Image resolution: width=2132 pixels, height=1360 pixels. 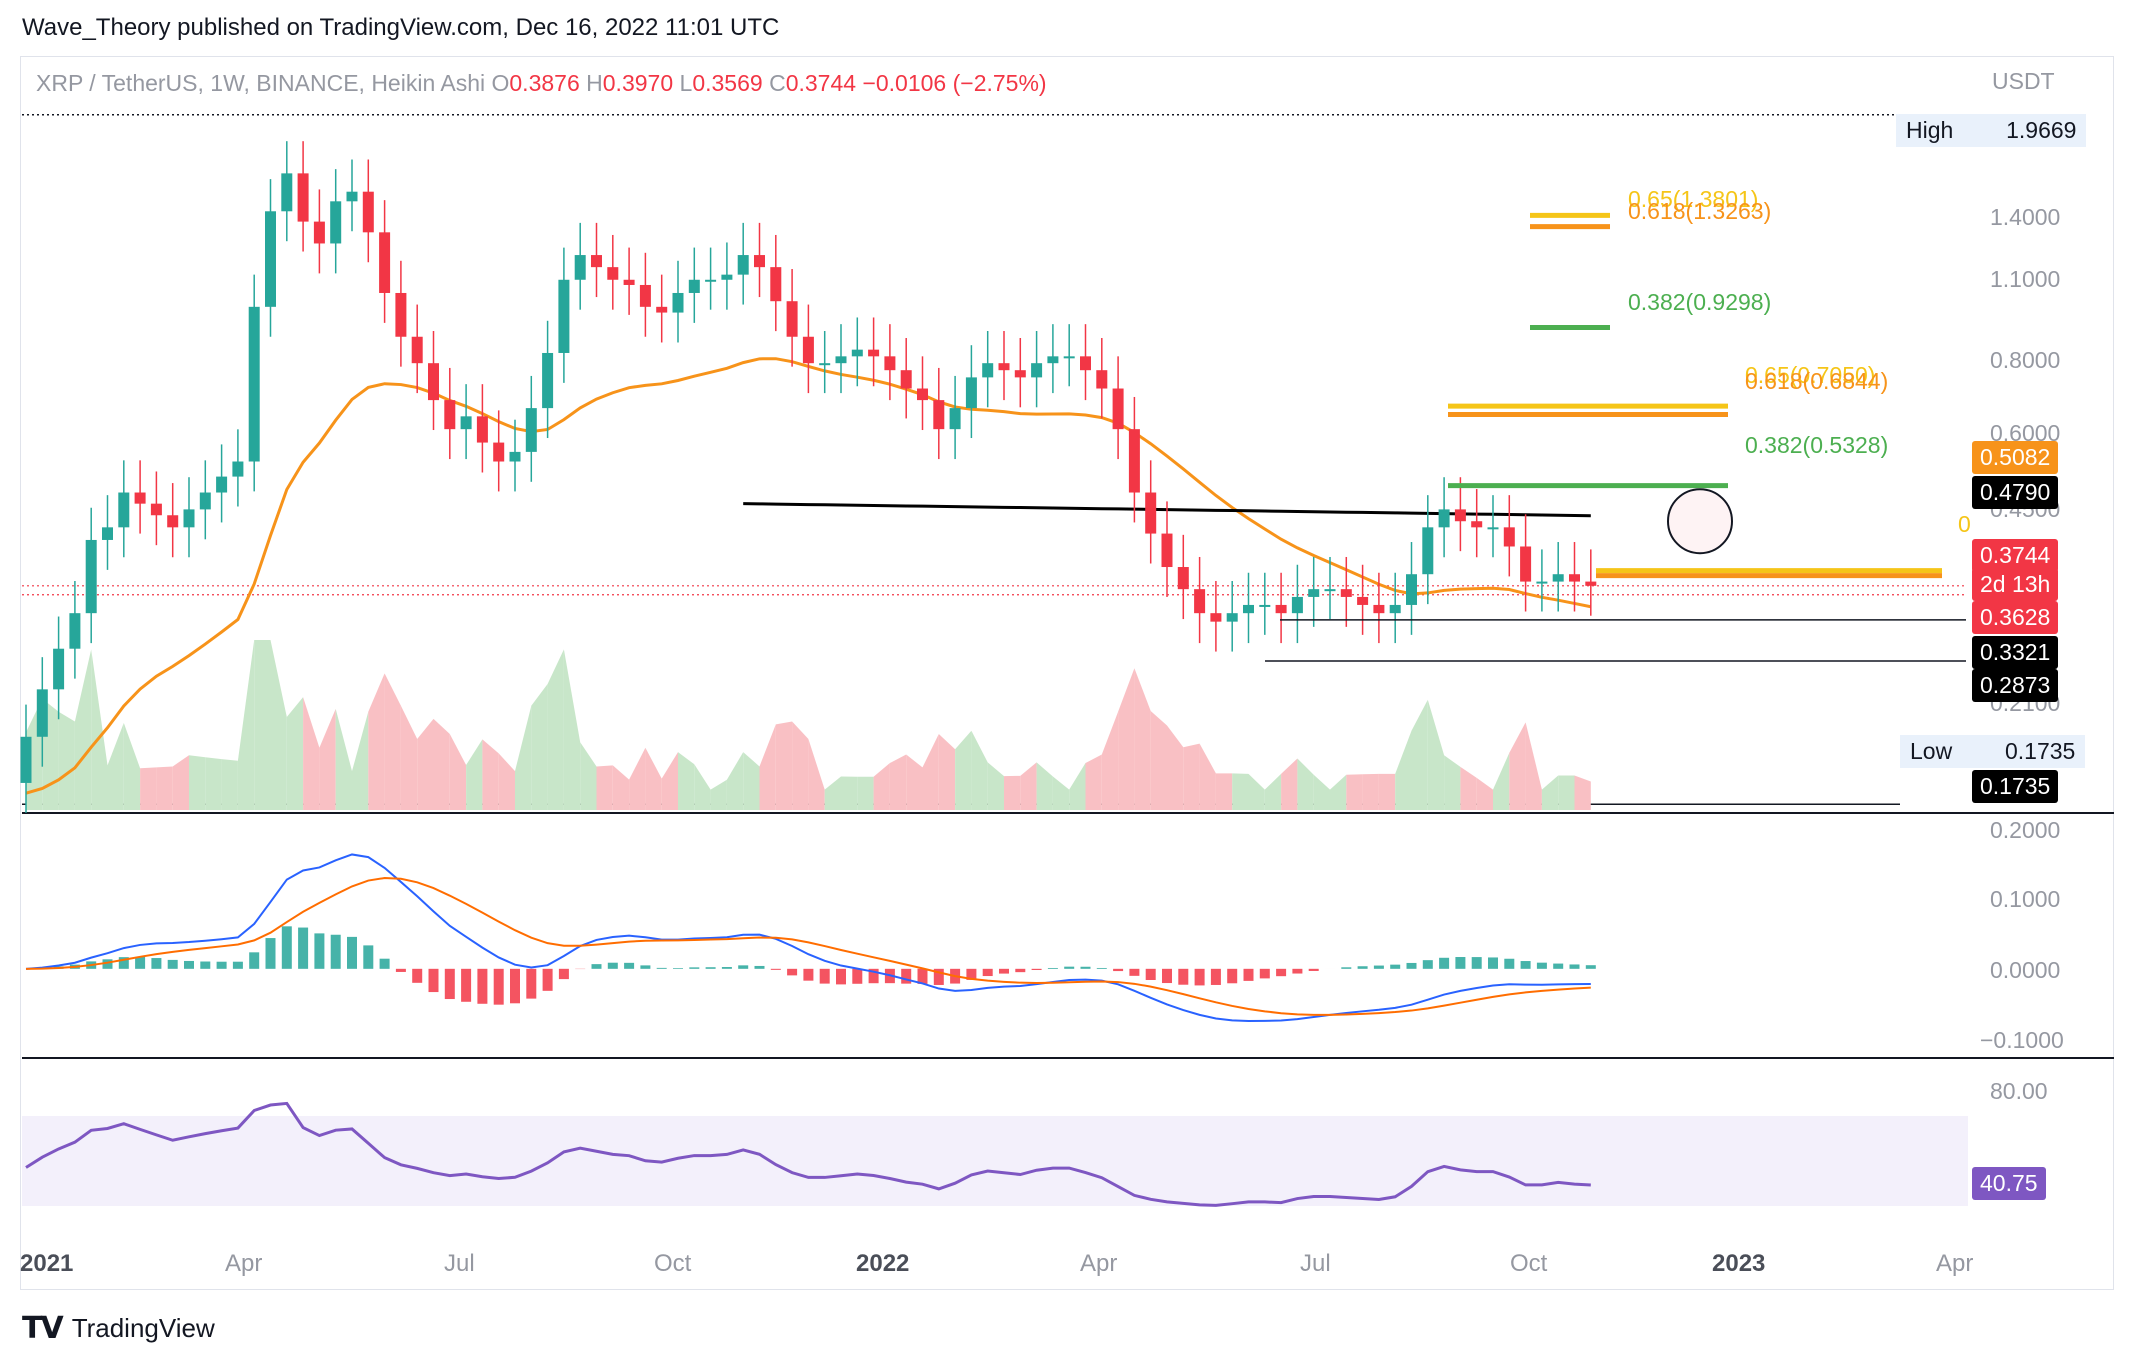 I want to click on highlight-circle, so click(x=1700, y=521).